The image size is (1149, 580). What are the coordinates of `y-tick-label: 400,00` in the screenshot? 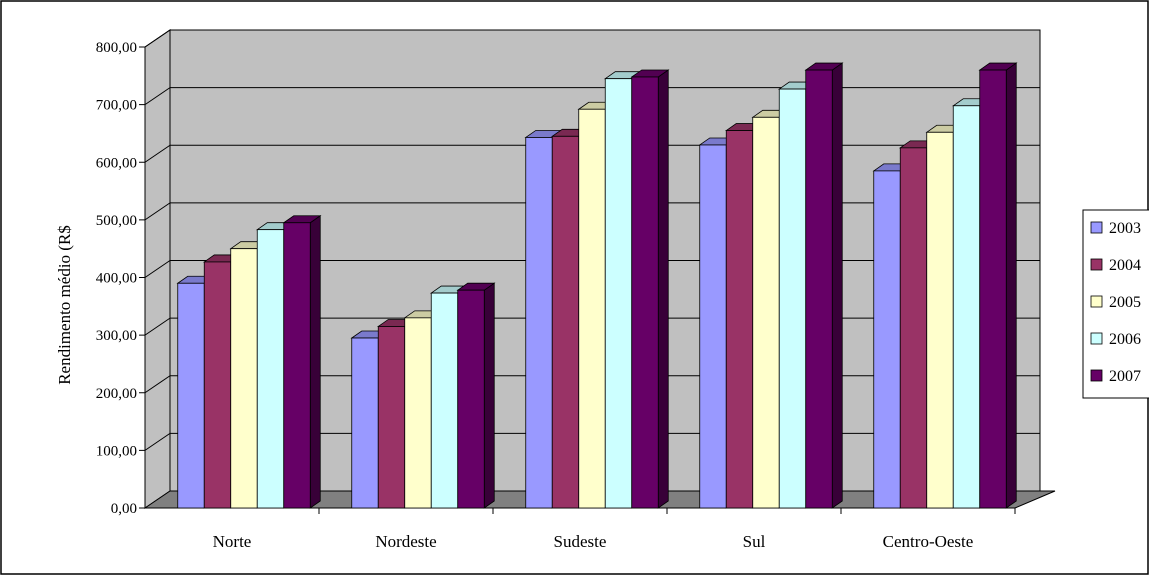 It's located at (116, 279).